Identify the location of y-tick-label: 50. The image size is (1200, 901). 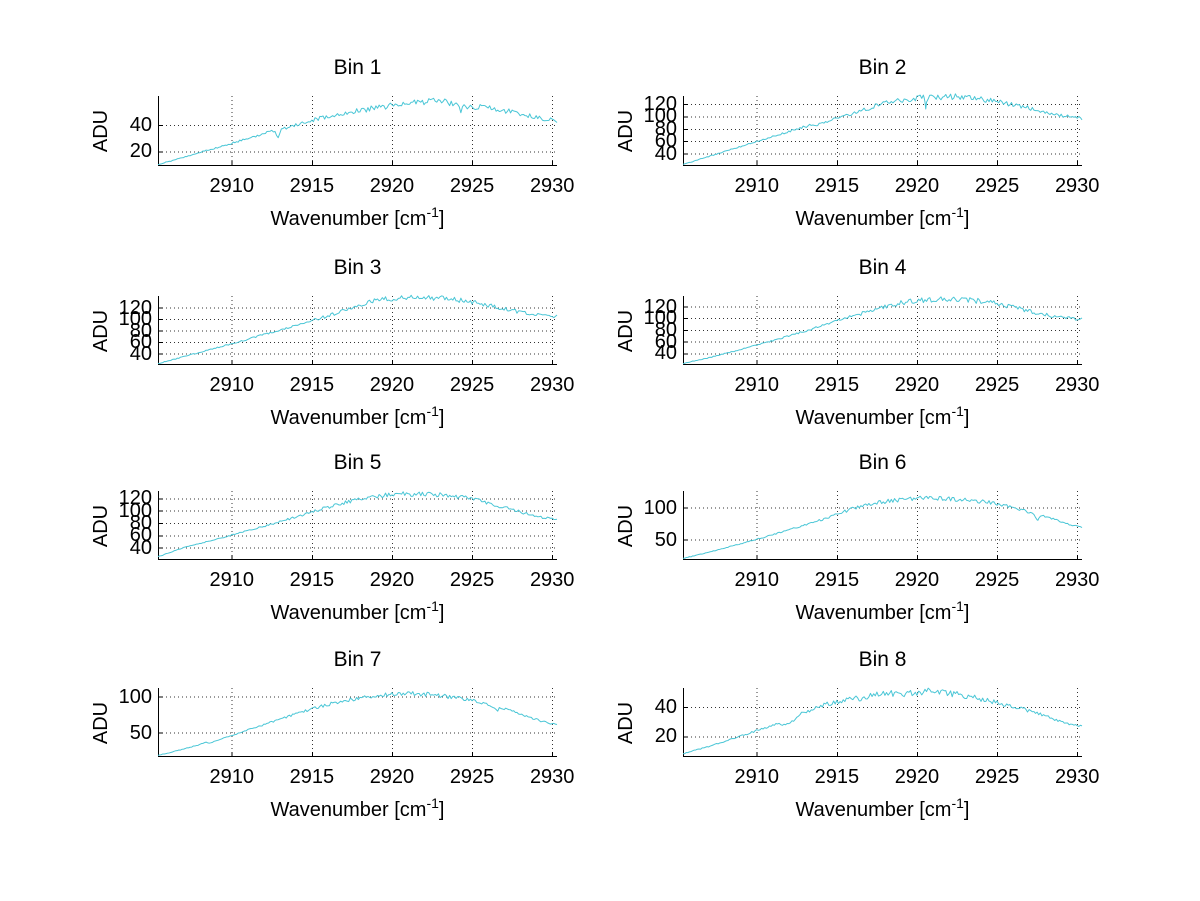
(140, 732).